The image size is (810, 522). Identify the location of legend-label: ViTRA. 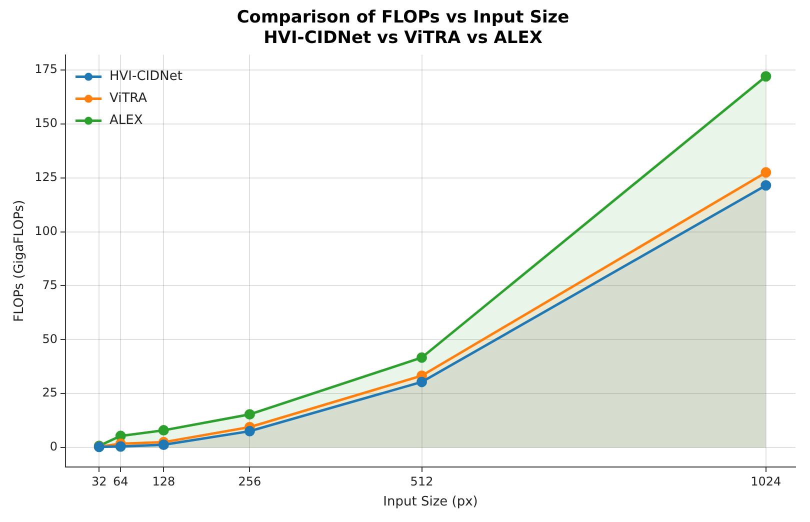
(129, 98).